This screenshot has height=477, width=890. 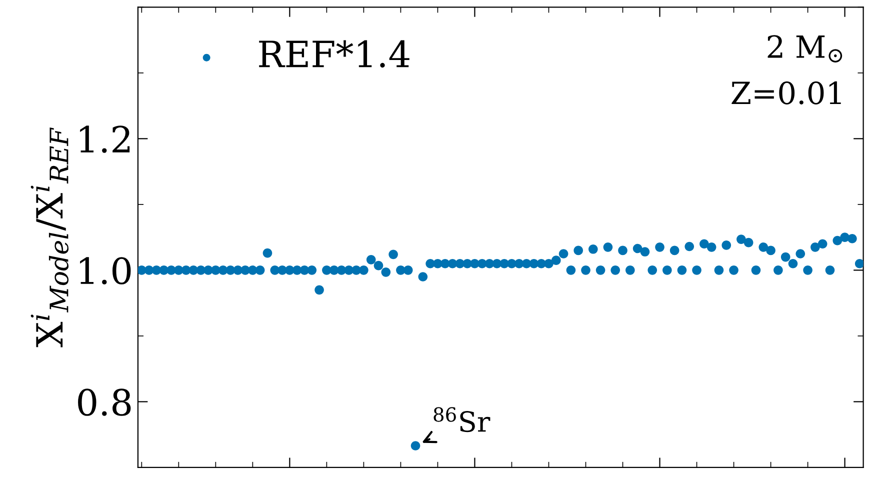 What do you see at coordinates (49, 237) in the screenshot?
I see `y-axis-title: X$^{i}$$_{Model}$/X$^{i}$$_{REF}$` at bounding box center [49, 237].